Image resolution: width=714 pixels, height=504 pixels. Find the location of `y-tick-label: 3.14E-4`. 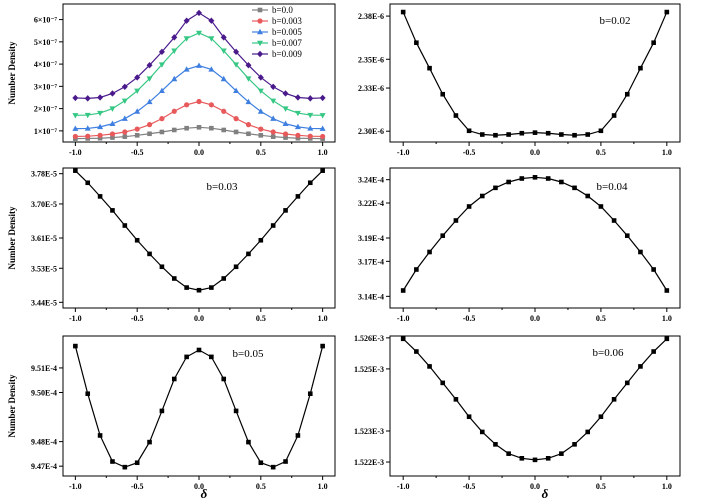

y-tick-label: 3.14E-4 is located at coordinates (371, 296).